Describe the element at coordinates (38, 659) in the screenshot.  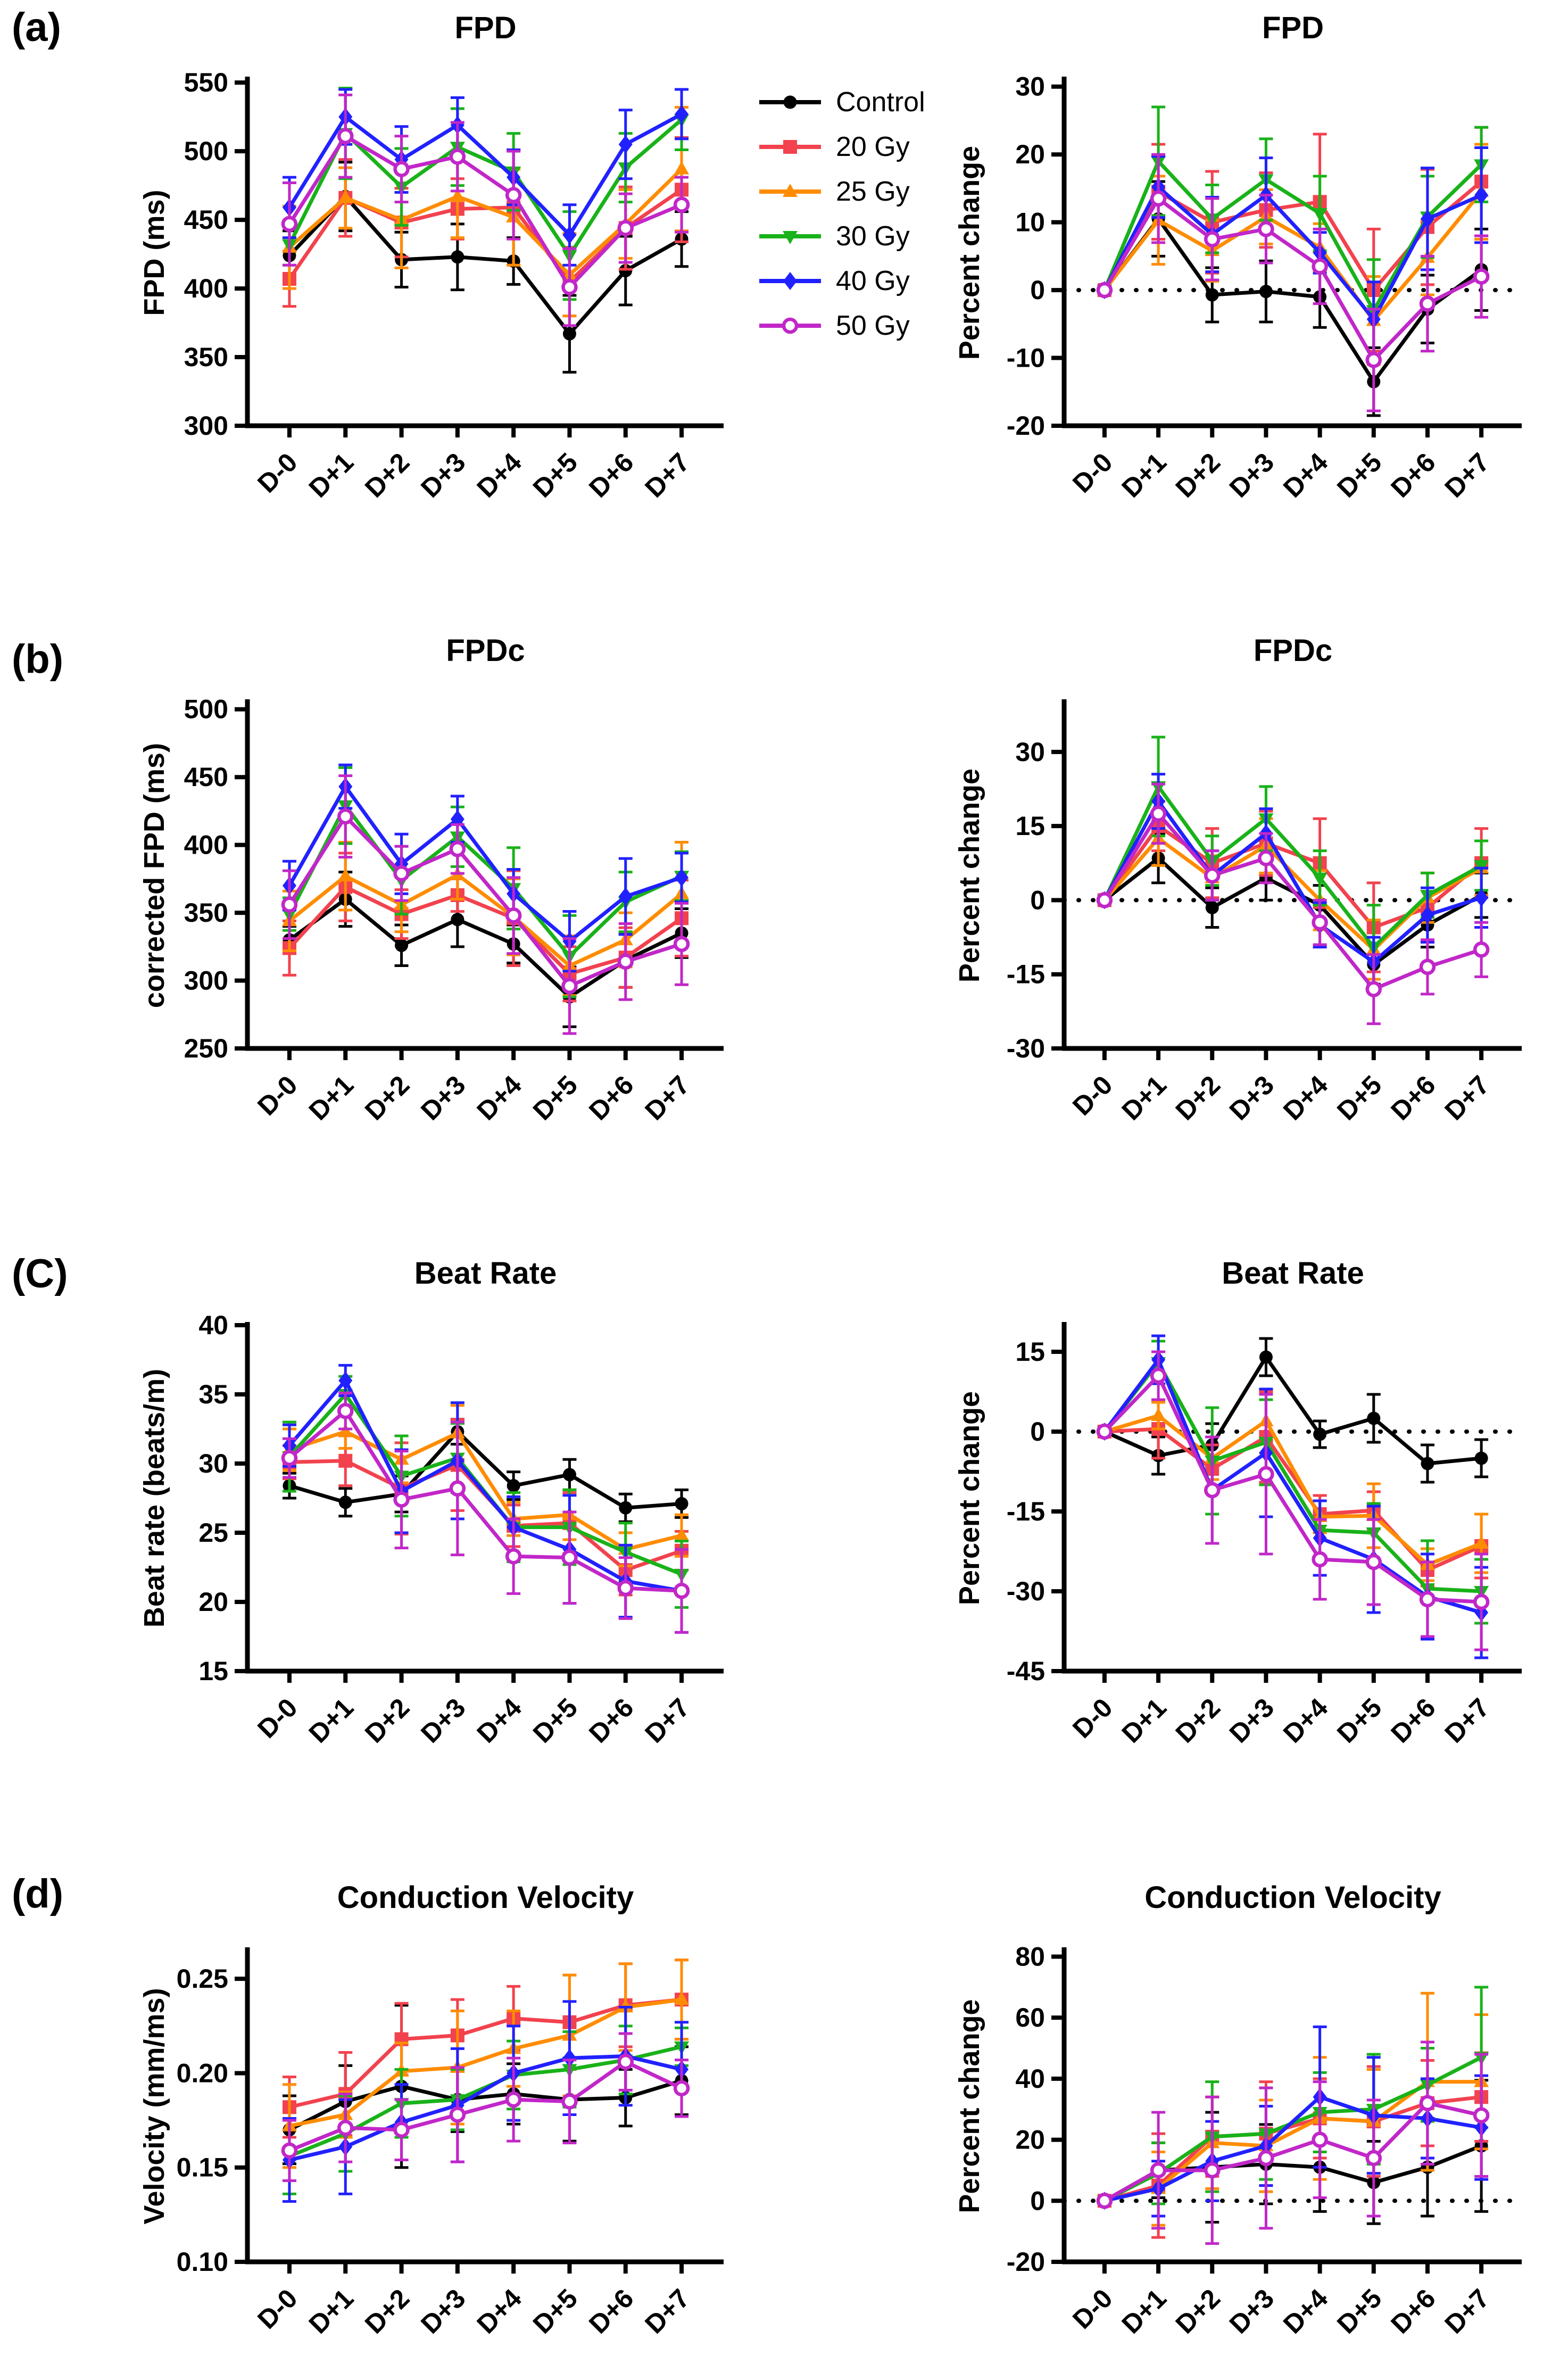
I see `panel-label-b: (b)` at that location.